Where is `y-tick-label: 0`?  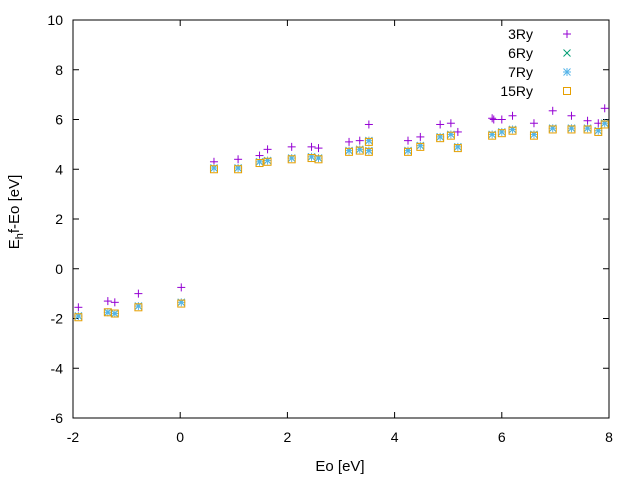
y-tick-label: 0 is located at coordinates (59, 269).